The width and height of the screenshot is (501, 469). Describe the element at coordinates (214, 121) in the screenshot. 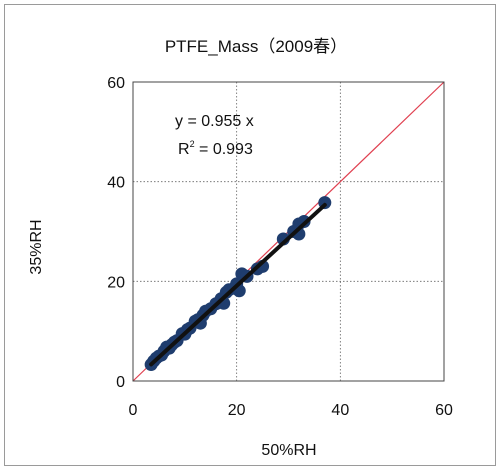

I see `equation-label: y = 0.955 x` at that location.